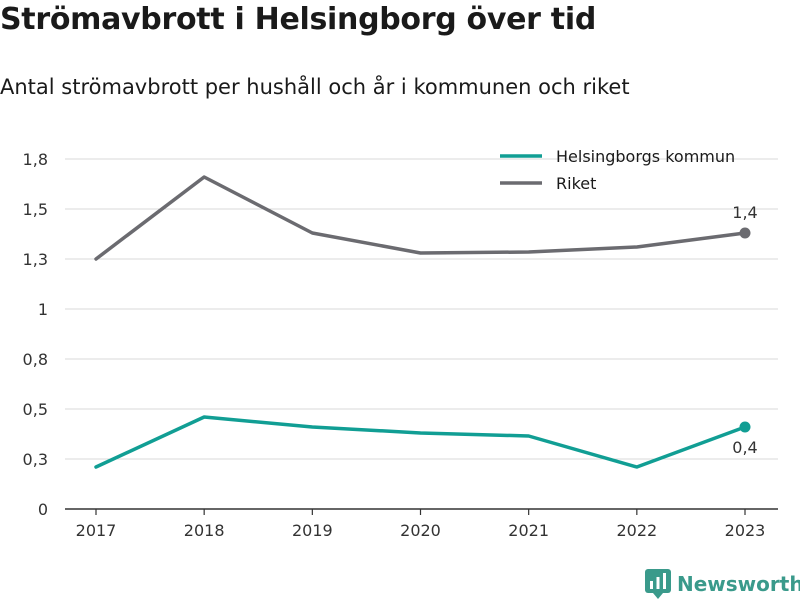 This screenshot has width=800, height=600. What do you see at coordinates (636, 530) in the screenshot?
I see `x-tick-label: 2022` at bounding box center [636, 530].